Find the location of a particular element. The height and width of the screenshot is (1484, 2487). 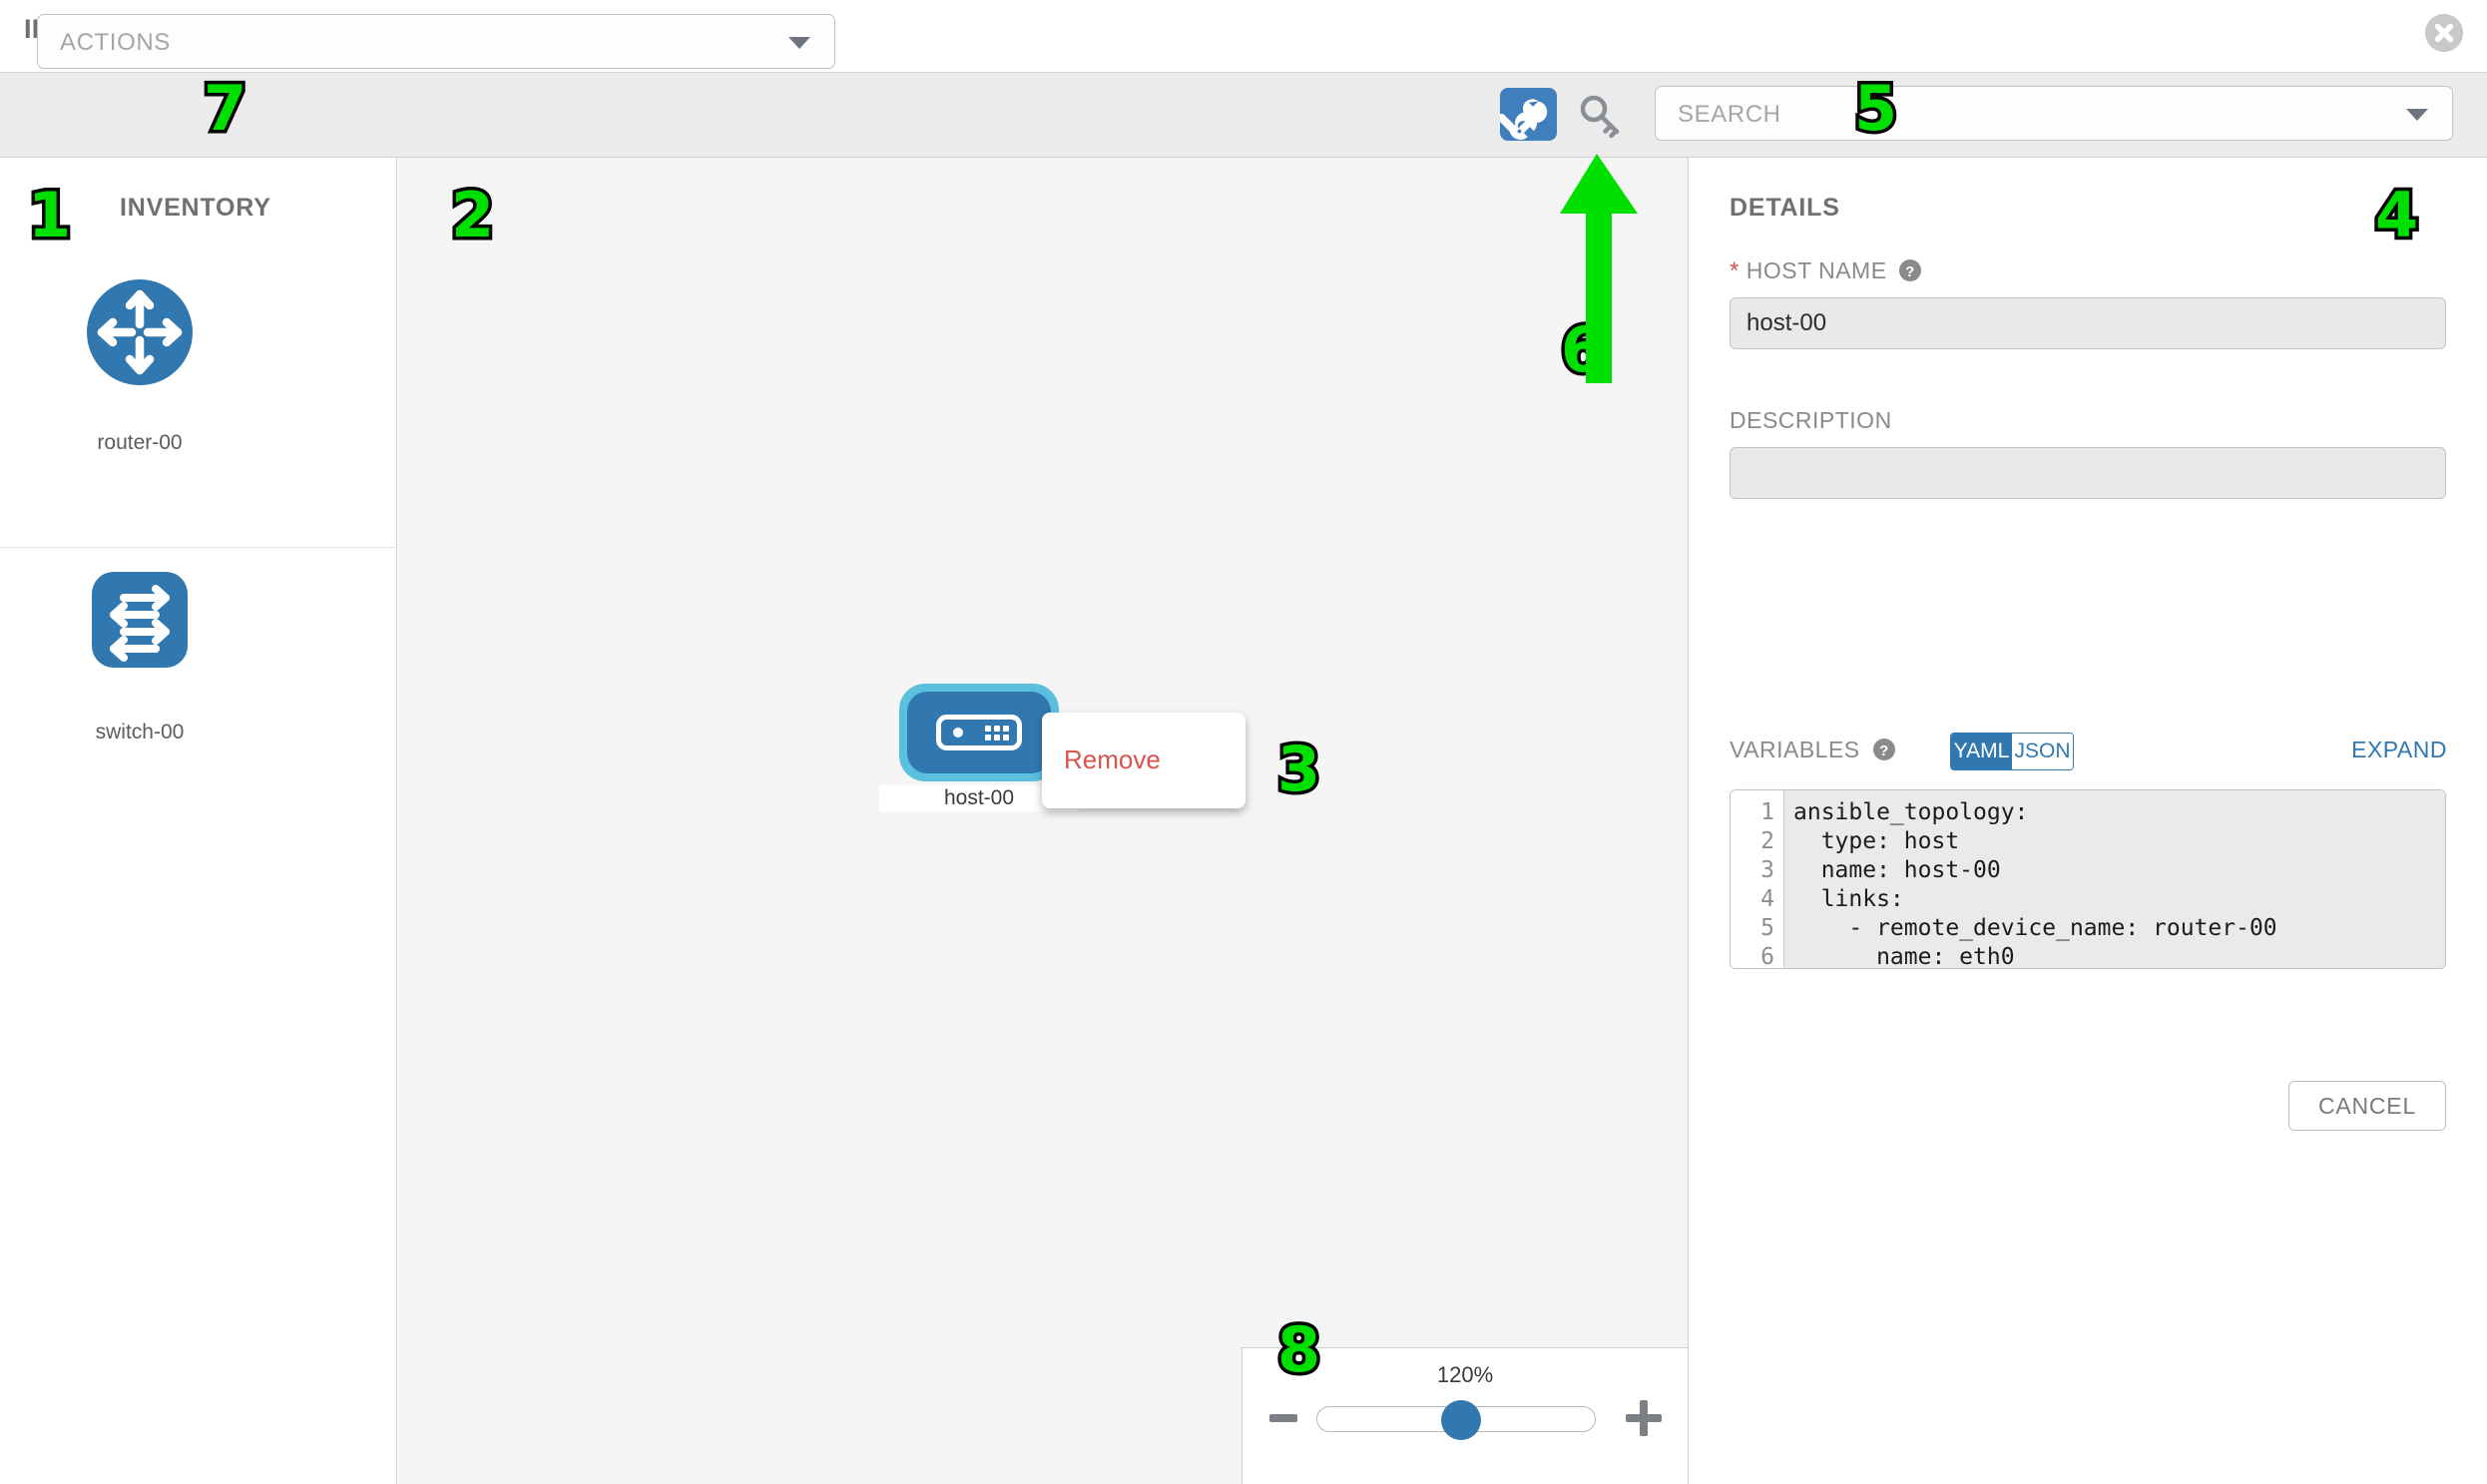

variables-label: VARIABLES ? is located at coordinates (1812, 751).